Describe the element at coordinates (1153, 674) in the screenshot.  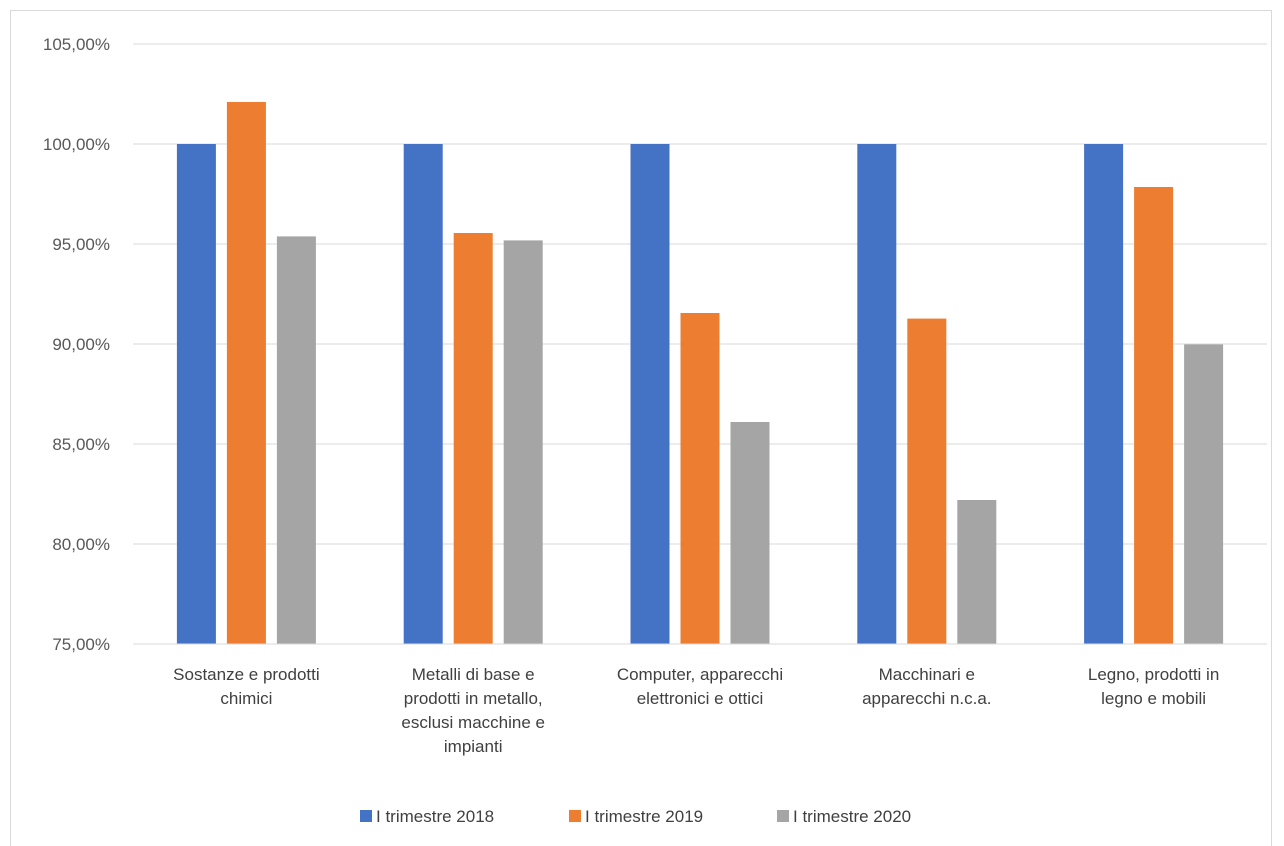
I see `x-category-label-line: Legno, prodotti in` at that location.